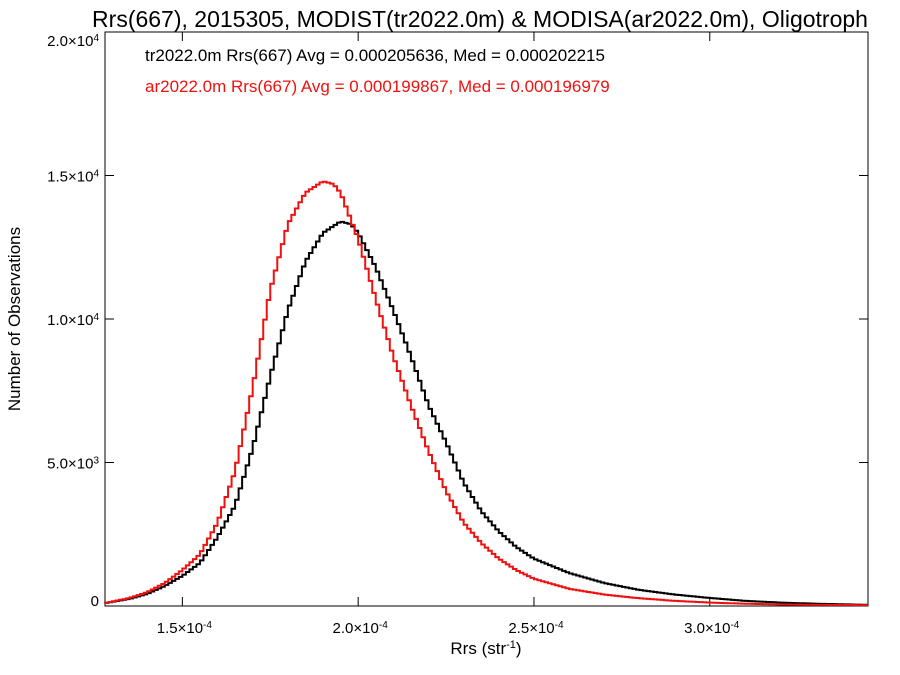 This screenshot has height=675, width=900. Describe the element at coordinates (57, 464) in the screenshot. I see `y-tick-label-mantissa: 5.0` at that location.